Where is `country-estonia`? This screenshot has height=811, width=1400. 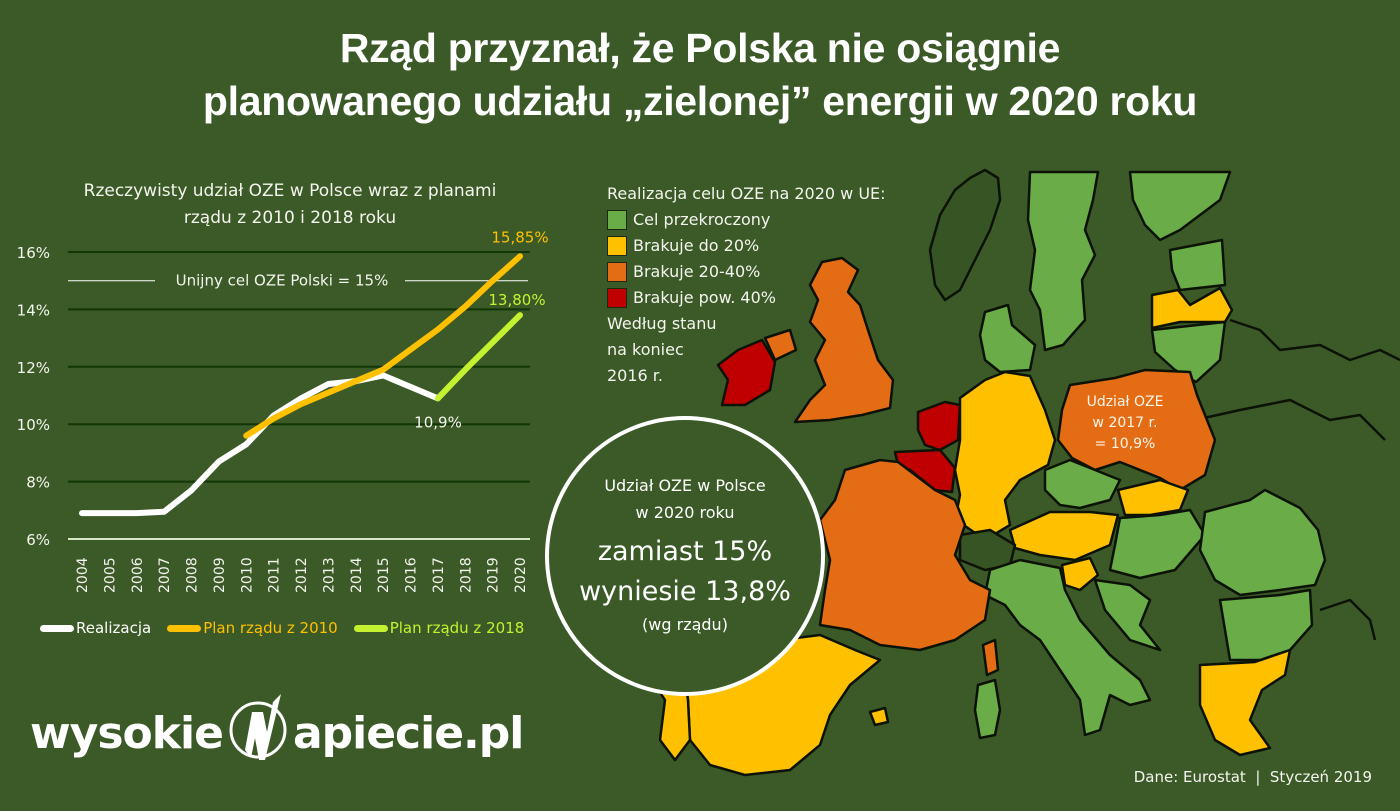 country-estonia is located at coordinates (1197, 265).